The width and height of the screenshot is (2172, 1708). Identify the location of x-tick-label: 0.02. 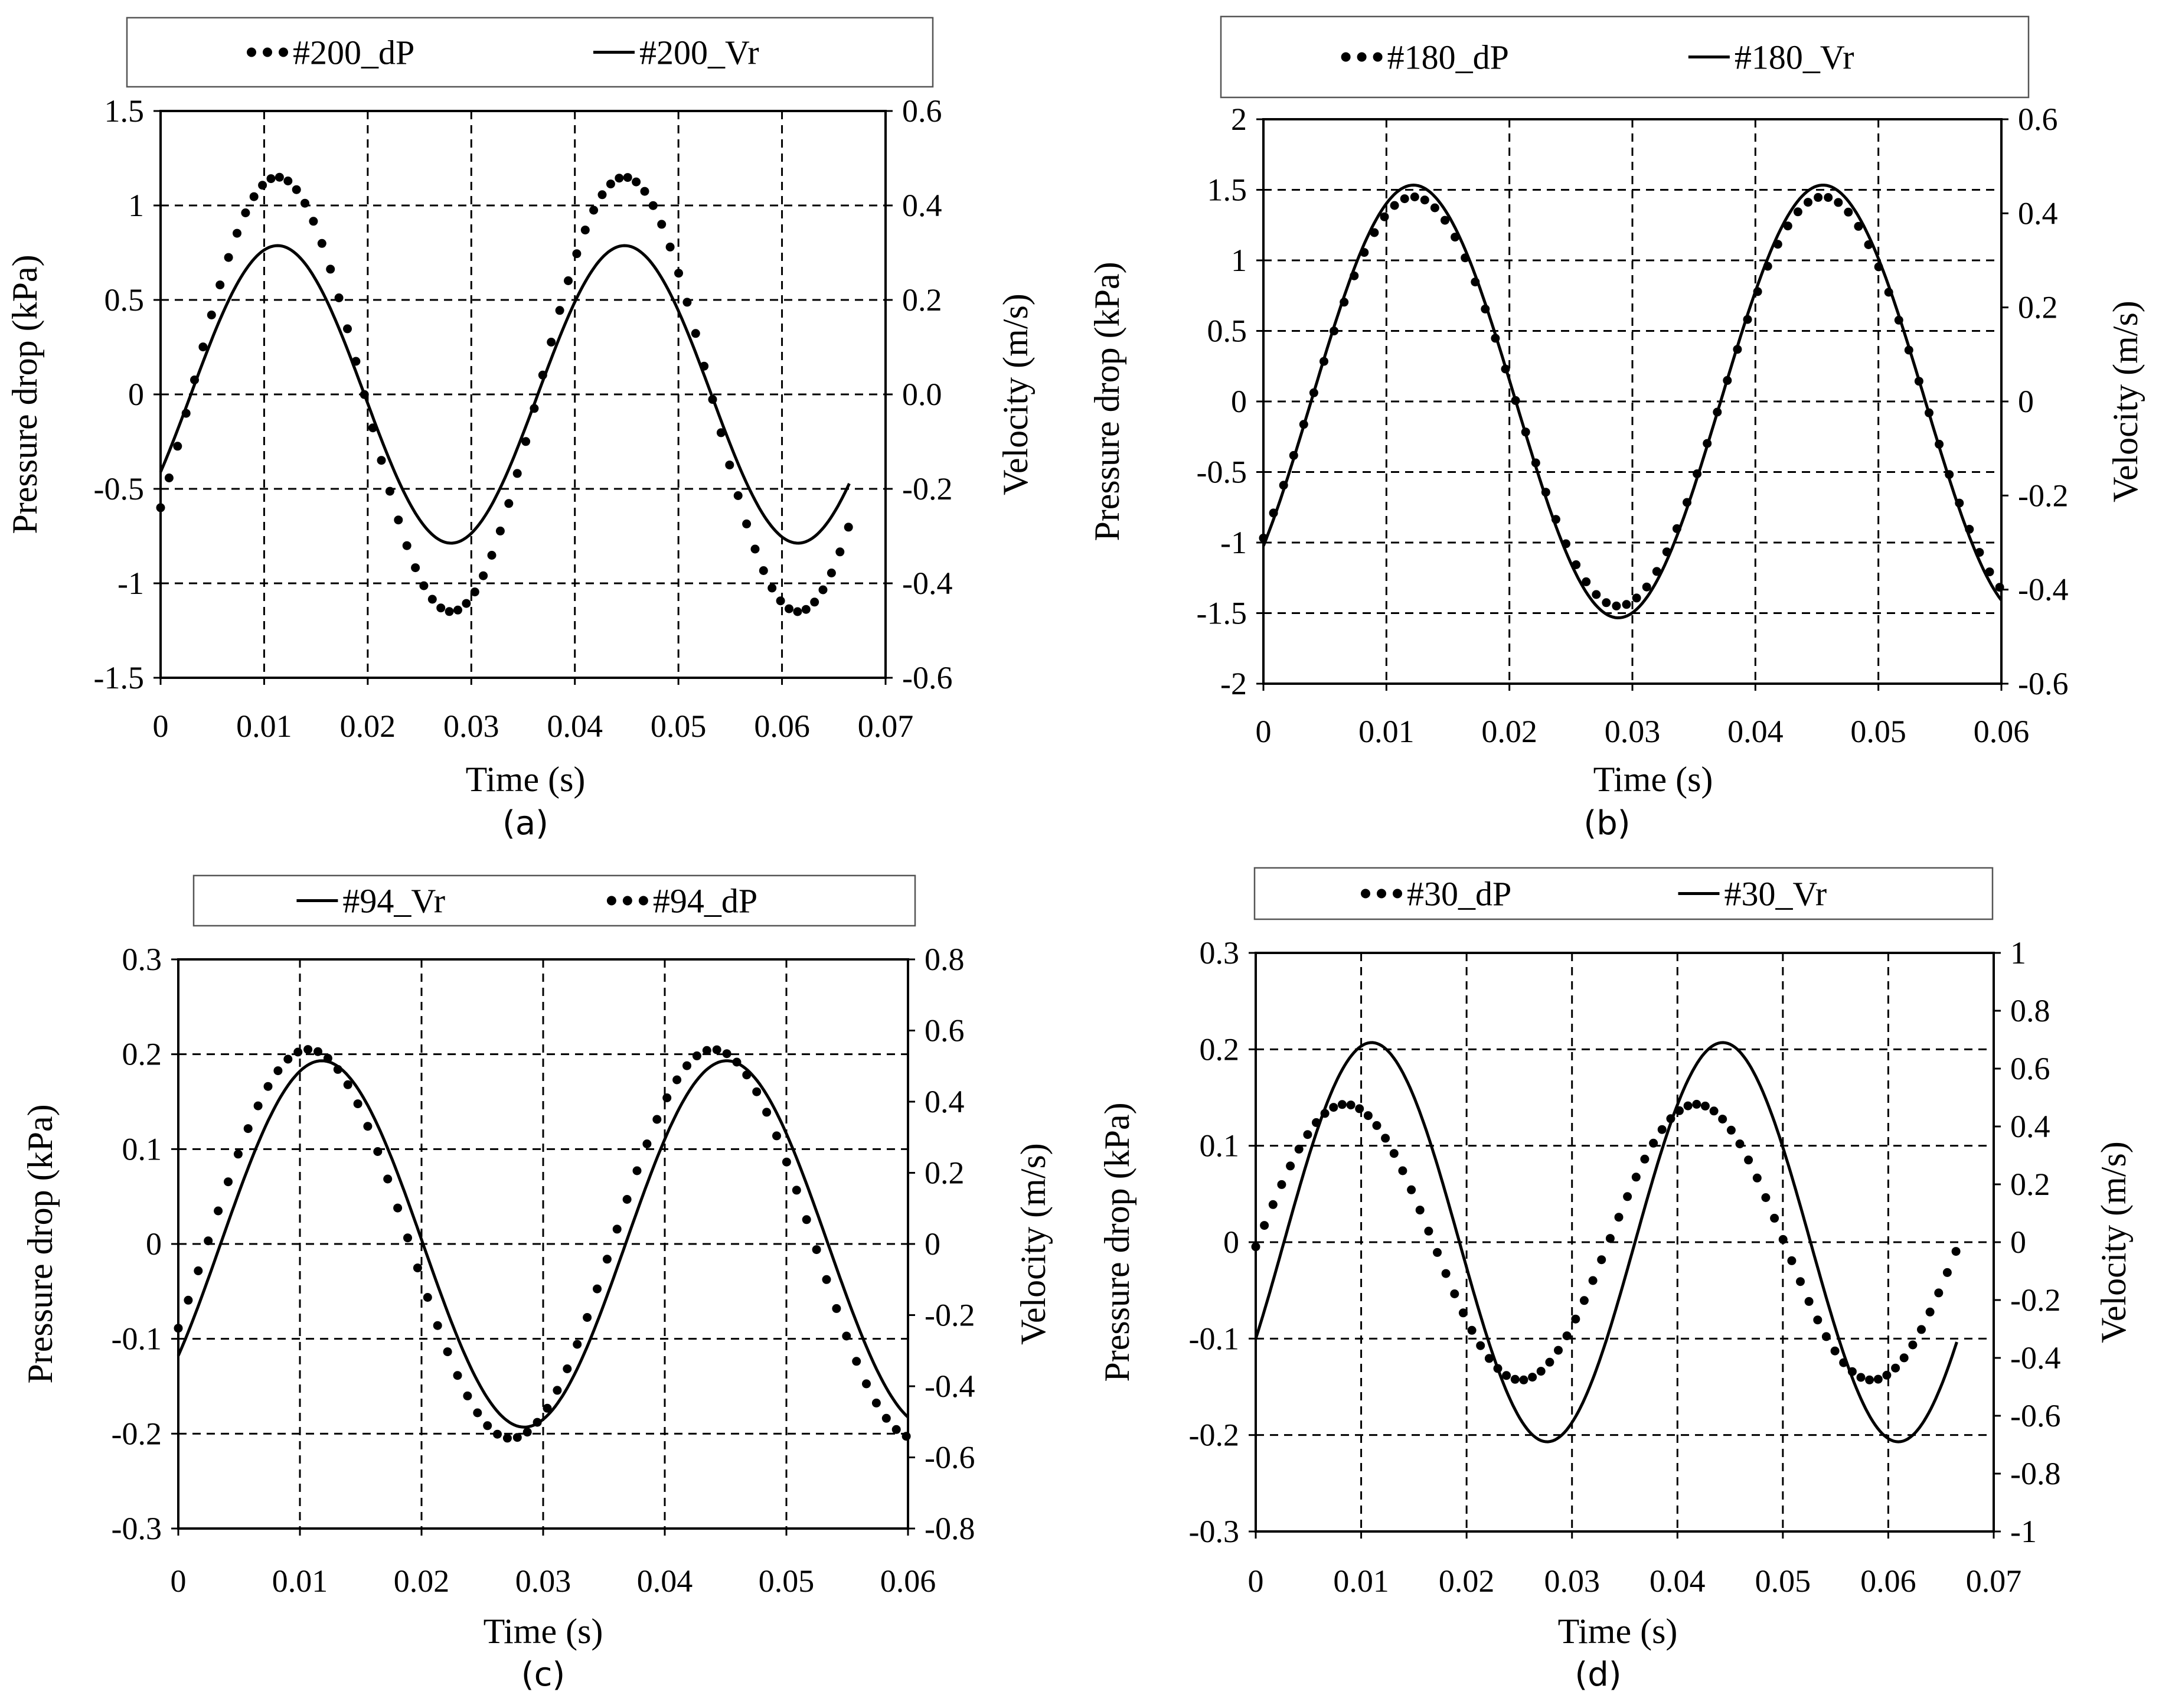
(1509, 731).